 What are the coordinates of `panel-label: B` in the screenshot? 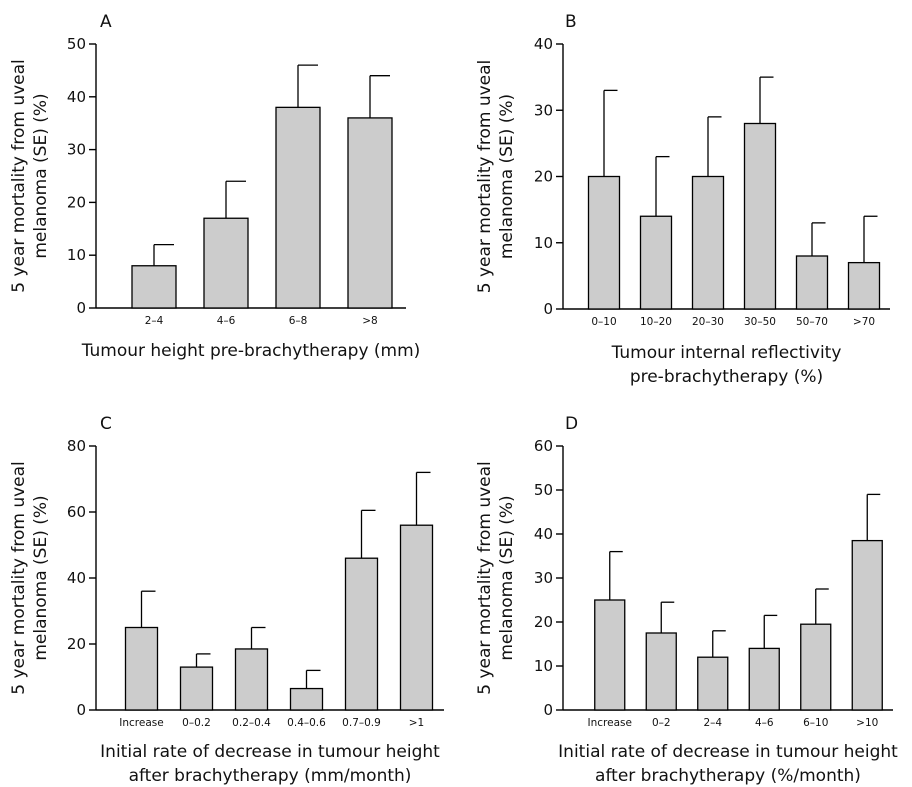 It's located at (571, 22).